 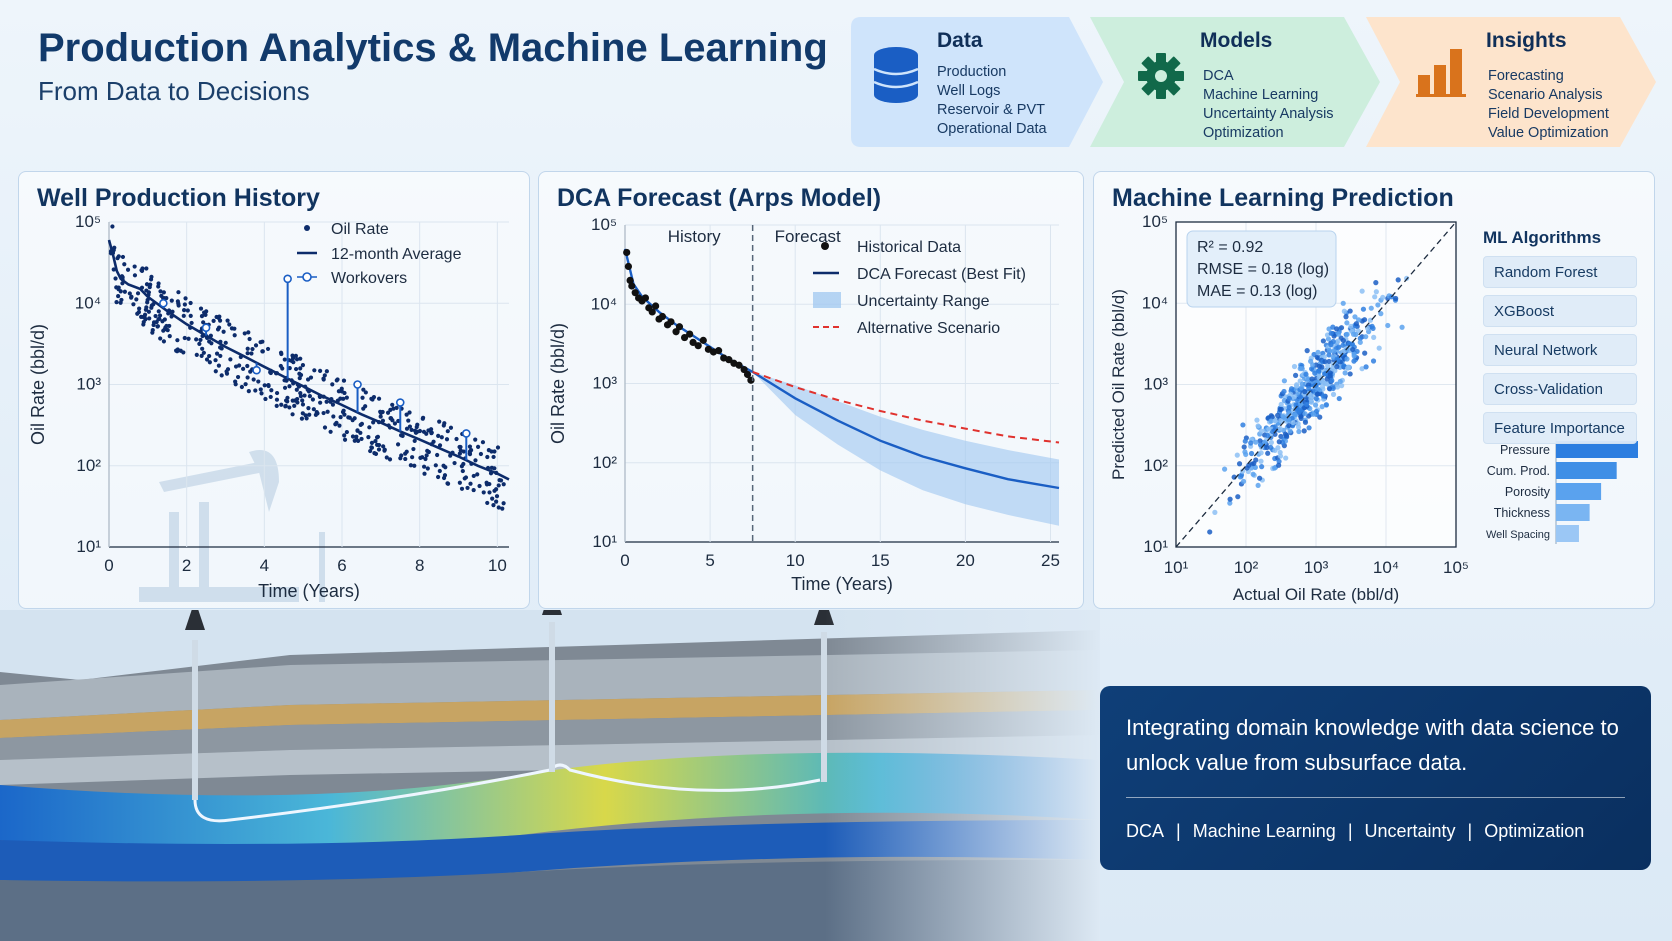 I want to click on divider, so click(x=1375, y=797).